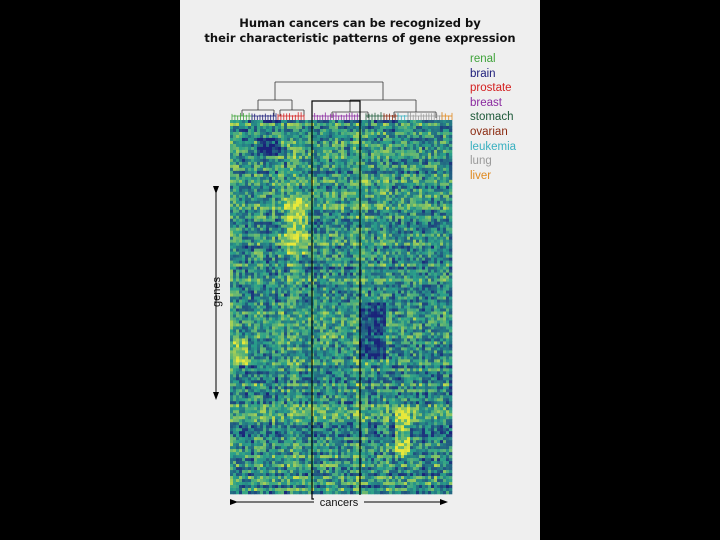 The image size is (720, 540). I want to click on title-line-1: Human cancers can be recognized by, so click(360, 23).